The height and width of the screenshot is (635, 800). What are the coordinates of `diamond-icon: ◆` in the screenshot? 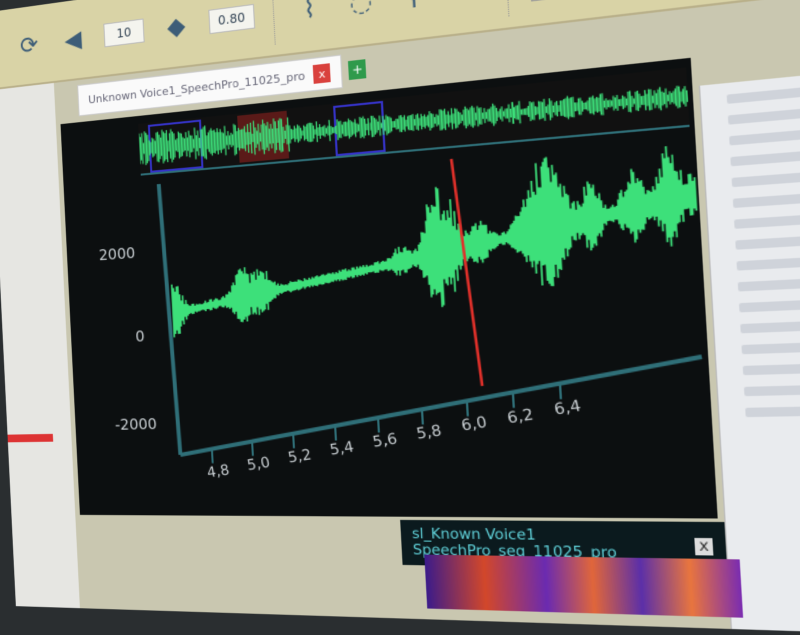 It's located at (176, 26).